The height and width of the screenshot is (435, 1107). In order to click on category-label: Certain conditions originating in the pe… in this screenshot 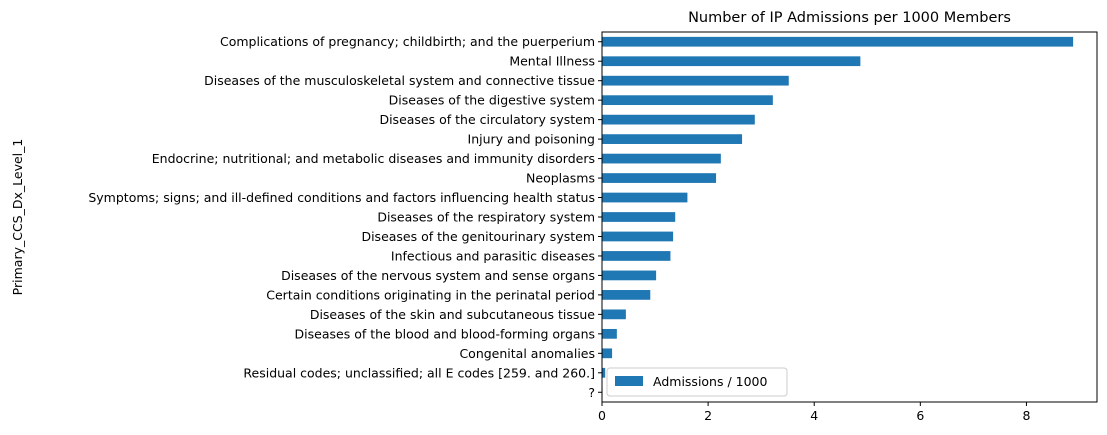, I will do `click(430, 294)`.